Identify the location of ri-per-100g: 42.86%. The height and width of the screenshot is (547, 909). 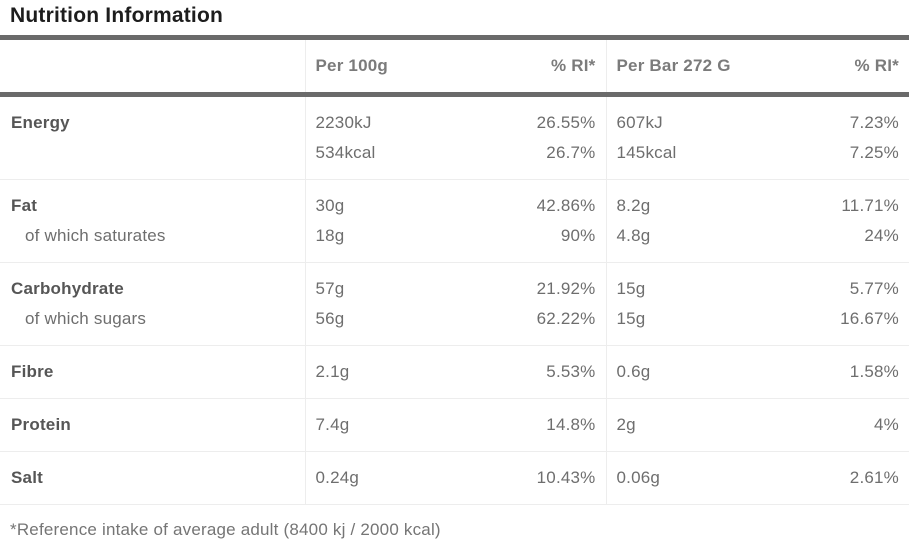
(566, 205).